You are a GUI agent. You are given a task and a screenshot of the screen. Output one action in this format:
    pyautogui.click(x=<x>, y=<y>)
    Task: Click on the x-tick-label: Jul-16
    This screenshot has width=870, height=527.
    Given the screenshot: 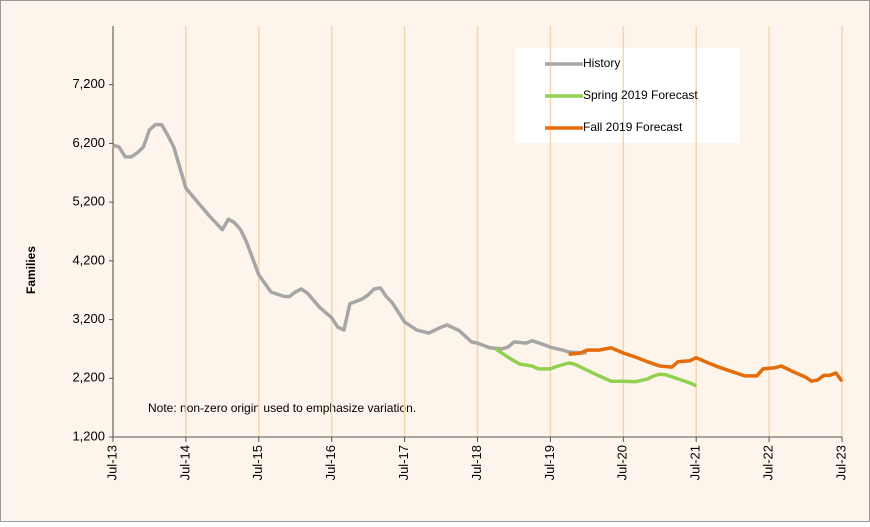 What is the action you would take?
    pyautogui.click(x=330, y=462)
    